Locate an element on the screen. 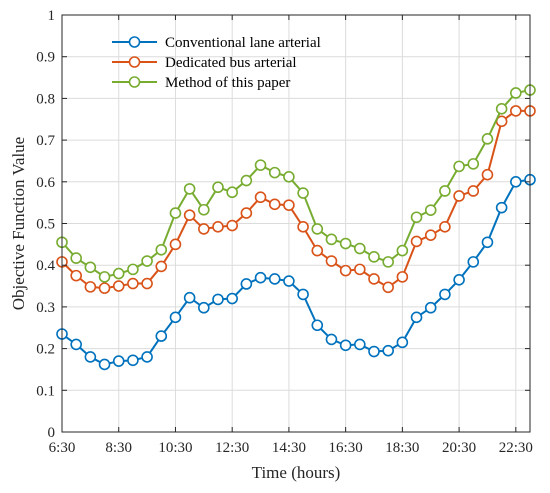 Image resolution: width=550 pixels, height=493 pixels. y-tick-label: 0.9 is located at coordinates (45, 58).